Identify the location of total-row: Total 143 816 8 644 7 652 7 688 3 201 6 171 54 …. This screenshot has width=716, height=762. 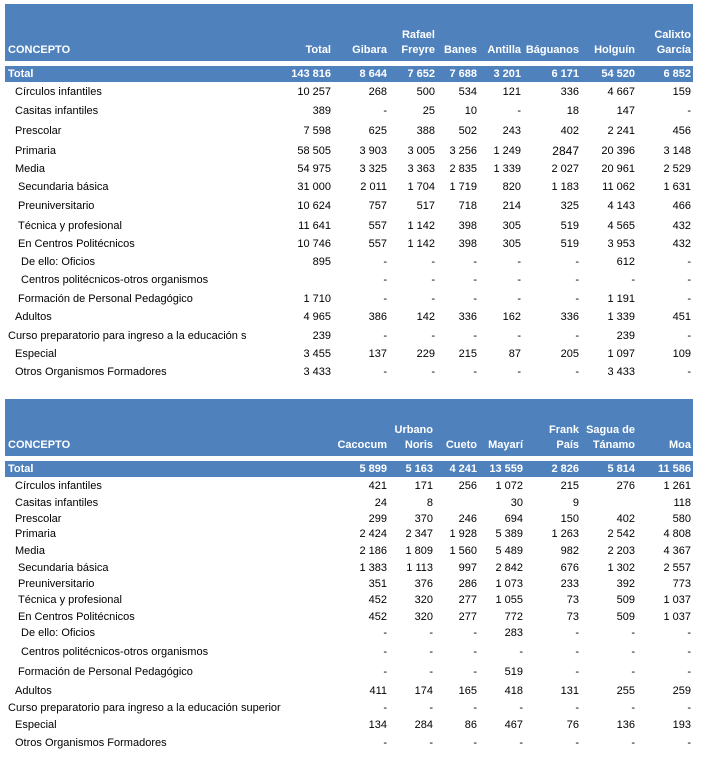
(349, 74).